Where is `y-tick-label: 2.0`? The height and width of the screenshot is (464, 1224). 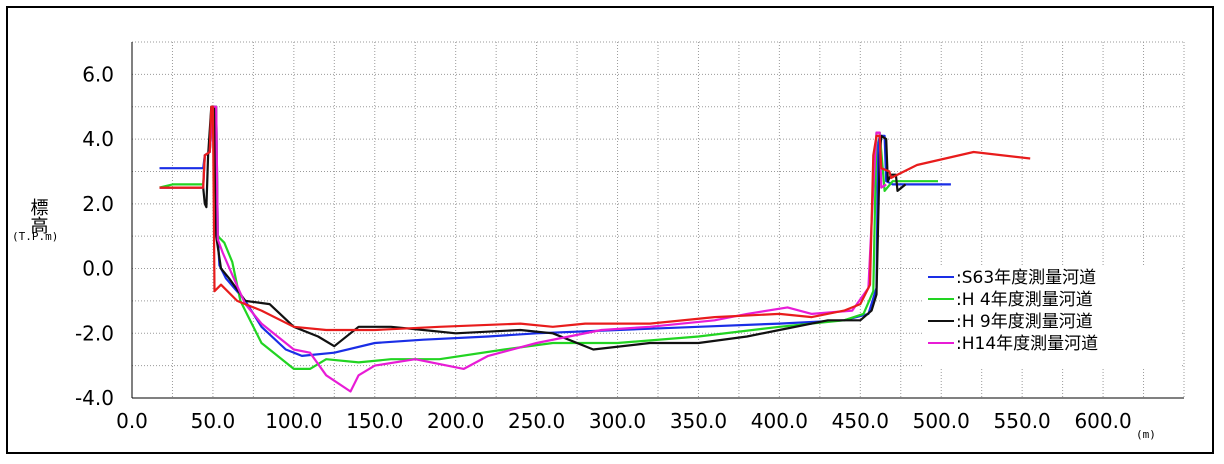 y-tick-label: 2.0 is located at coordinates (98, 204).